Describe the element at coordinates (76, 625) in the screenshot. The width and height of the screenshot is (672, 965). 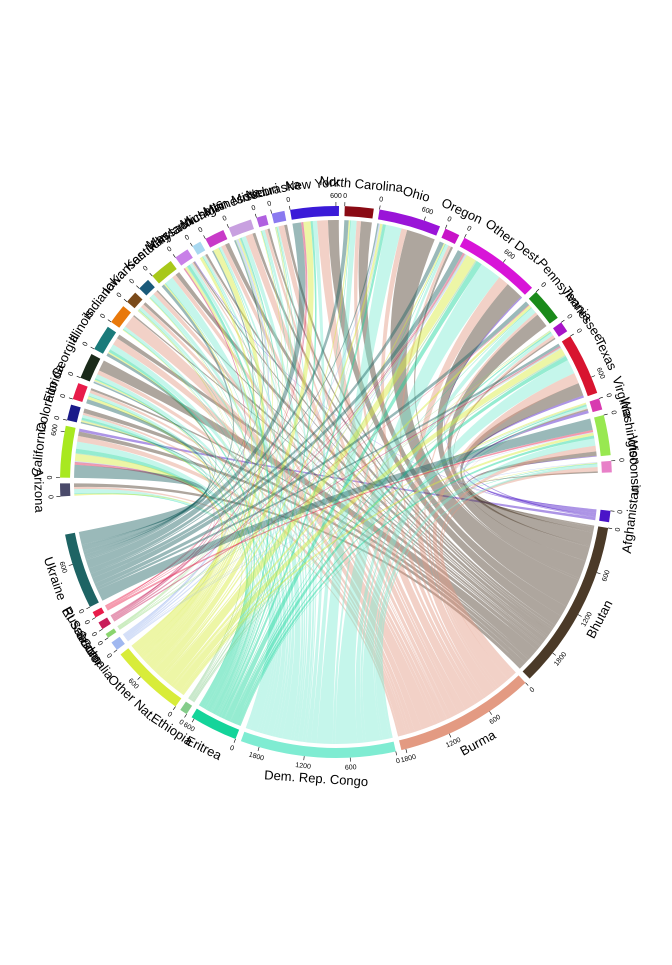
I see `sector-label: Russia` at that location.